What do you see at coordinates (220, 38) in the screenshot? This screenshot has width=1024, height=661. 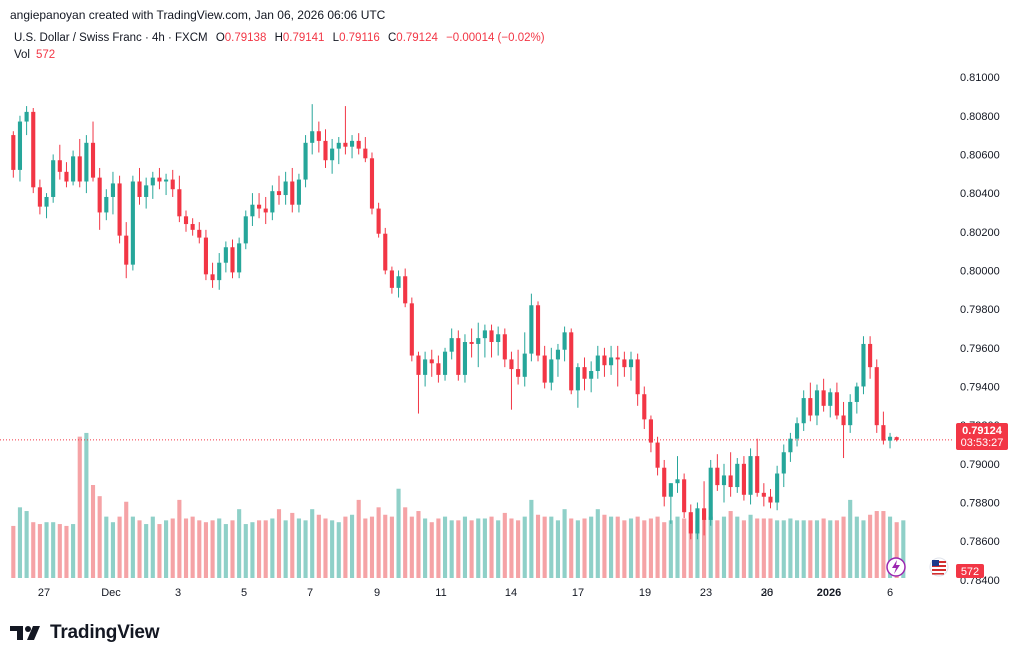 I see `open-label: O` at bounding box center [220, 38].